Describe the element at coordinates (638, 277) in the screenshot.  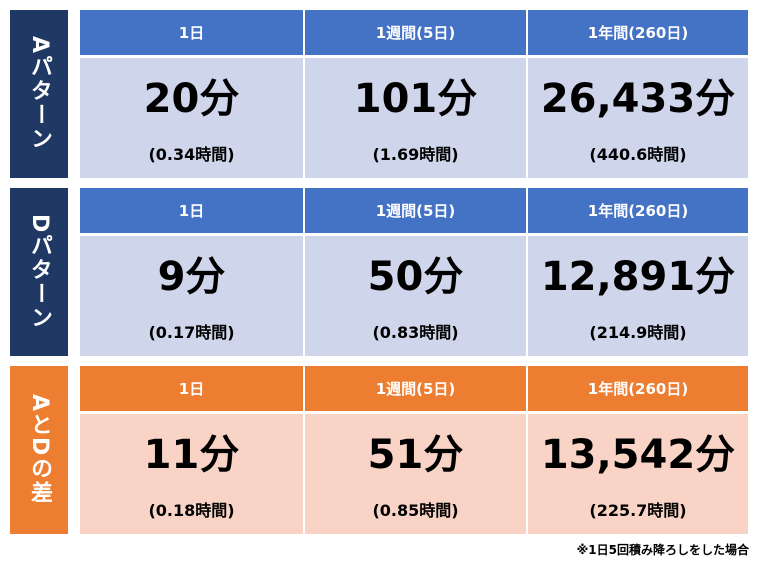
I see `minutes-value: 12,891分` at that location.